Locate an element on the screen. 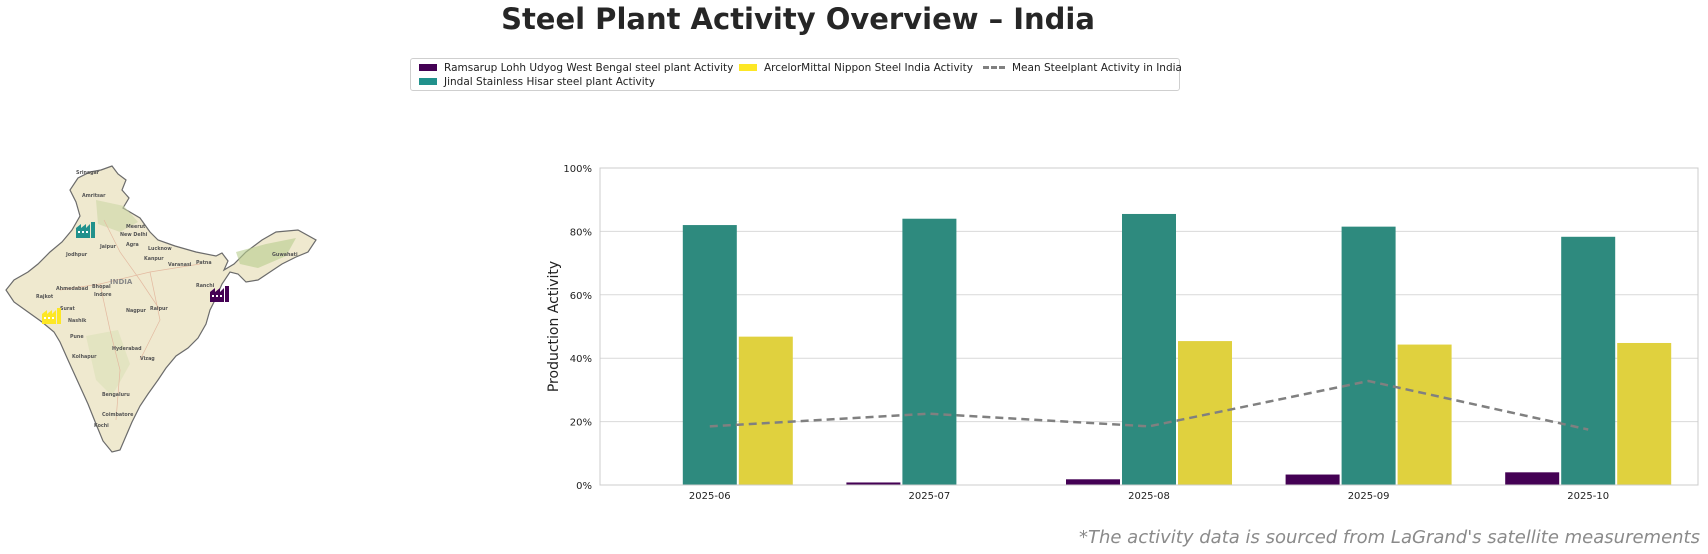  legend-swatch-ramsarup is located at coordinates (428, 67).